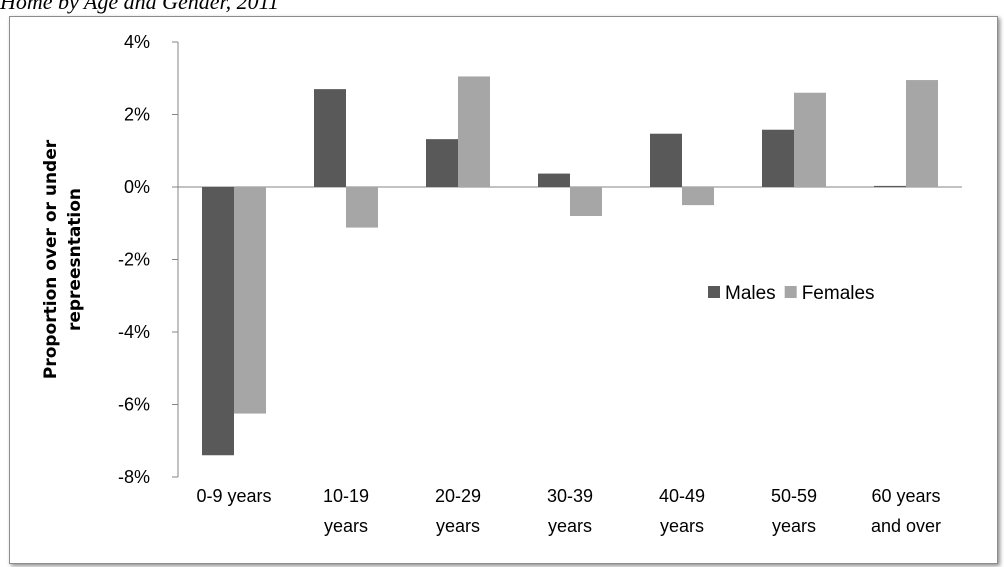 This screenshot has width=1004, height=567. What do you see at coordinates (134, 332) in the screenshot?
I see `y-tick-label: -4%` at bounding box center [134, 332].